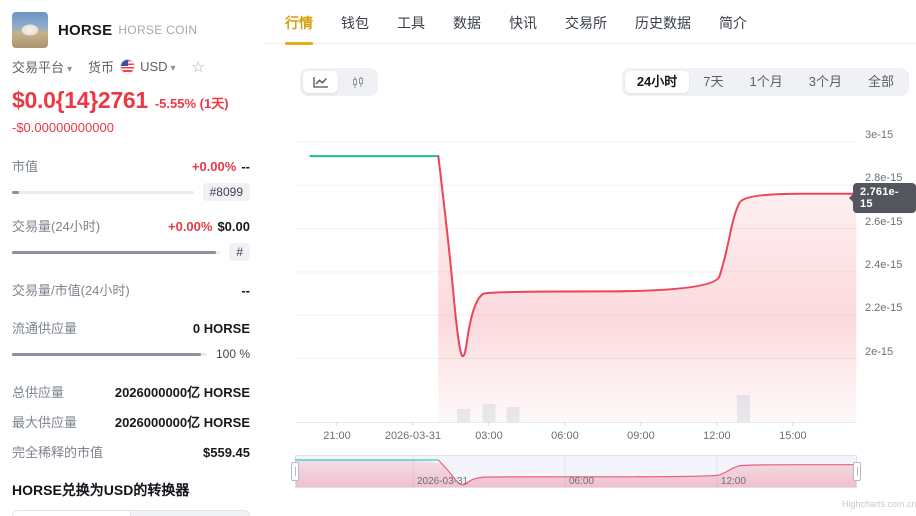 The image size is (916, 516). What do you see at coordinates (158, 30) in the screenshot?
I see `coin-name: HORSE COIN` at bounding box center [158, 30].